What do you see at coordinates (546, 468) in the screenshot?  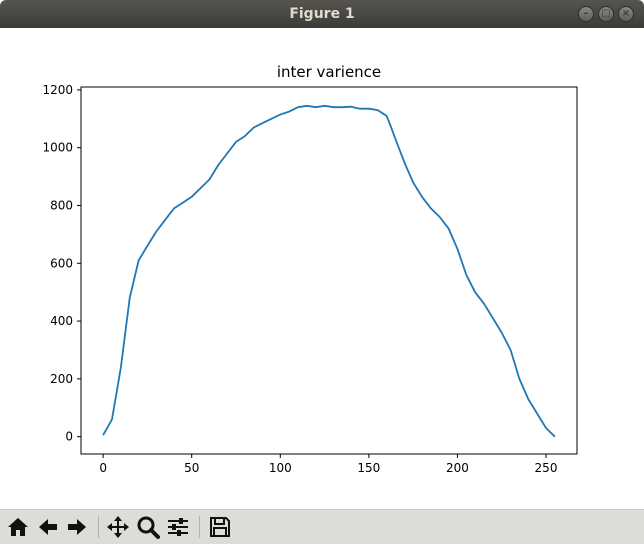 I see `x-tick-label: 250` at bounding box center [546, 468].